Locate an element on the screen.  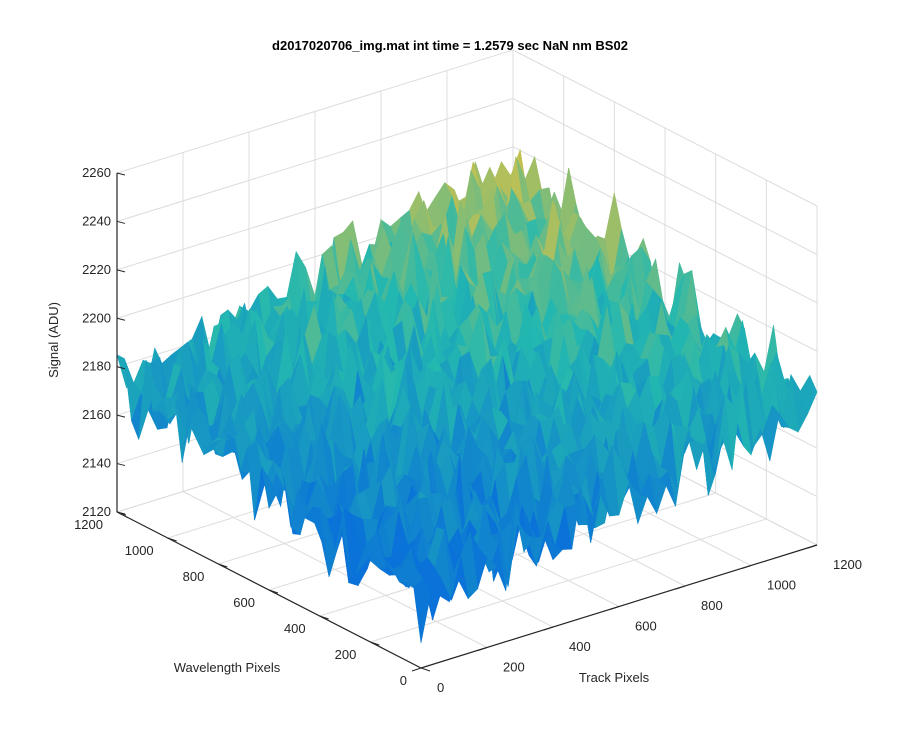
x-tick-label: 400 is located at coordinates (580, 646).